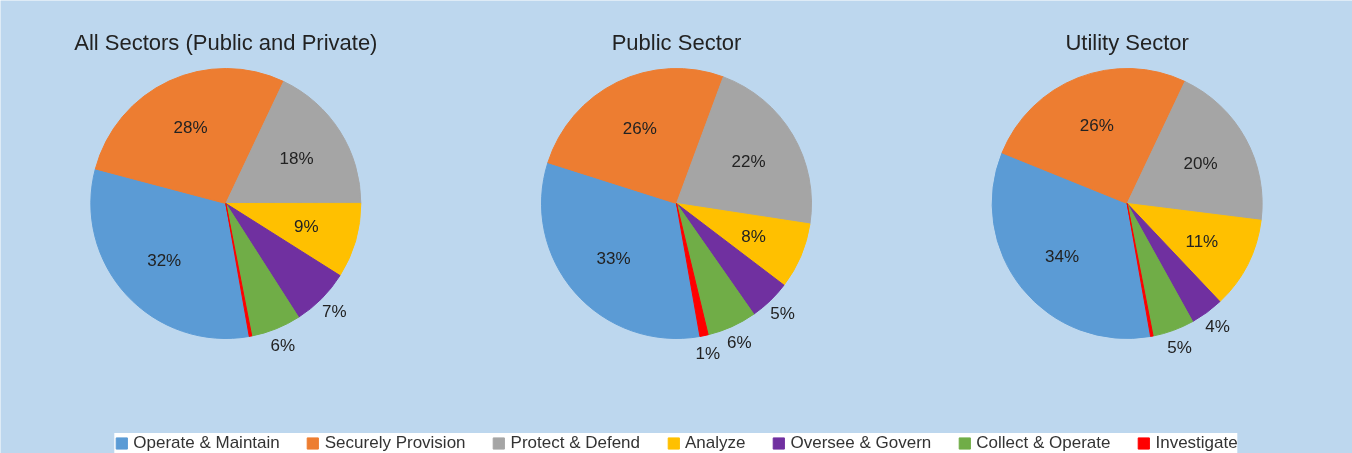 The height and width of the screenshot is (453, 1352). Describe the element at coordinates (395, 443) in the screenshot. I see `legend-label: Securely Provision` at that location.